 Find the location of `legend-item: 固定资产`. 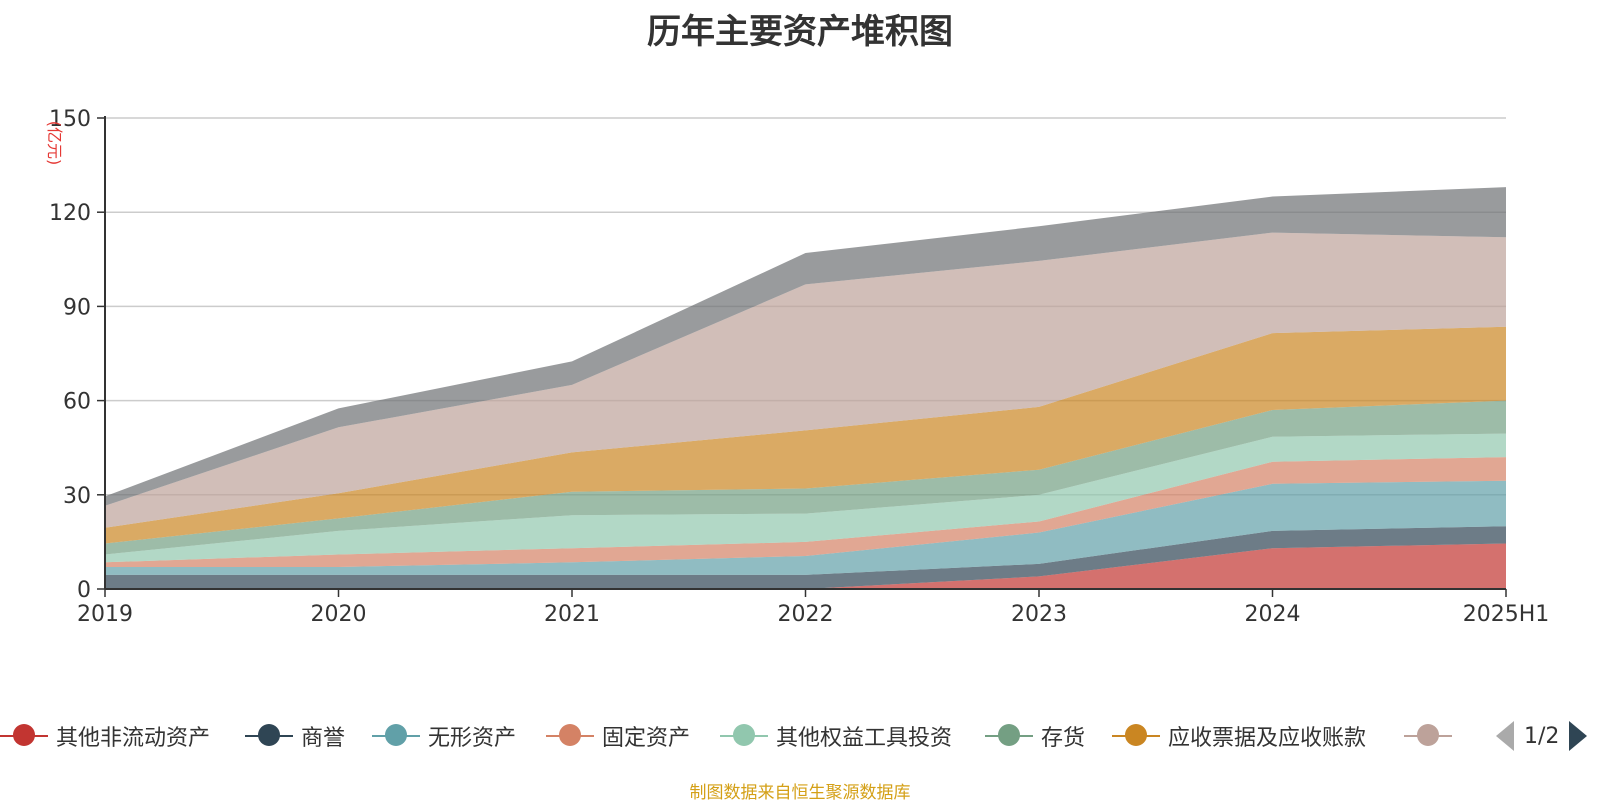

legend-item: 固定资产 is located at coordinates (618, 736).